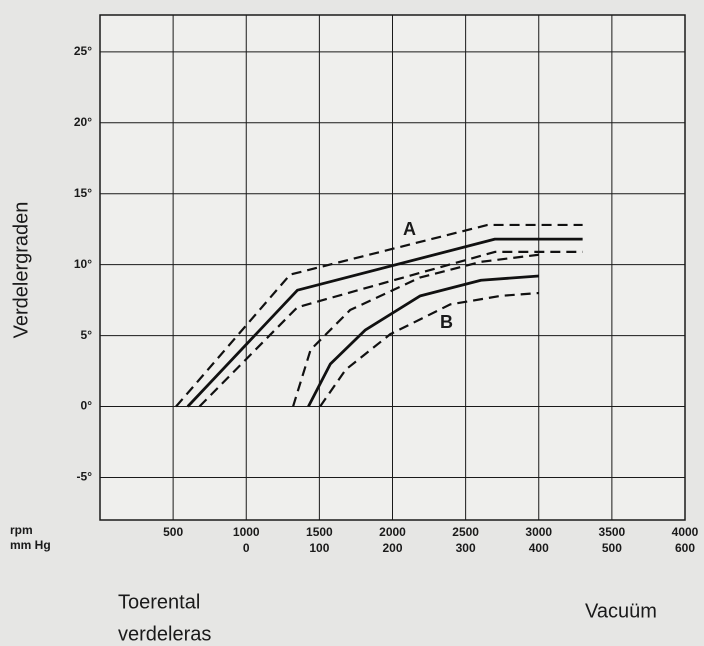 Image resolution: width=704 pixels, height=646 pixels. I want to click on x2-tick-label: 200, so click(392, 548).